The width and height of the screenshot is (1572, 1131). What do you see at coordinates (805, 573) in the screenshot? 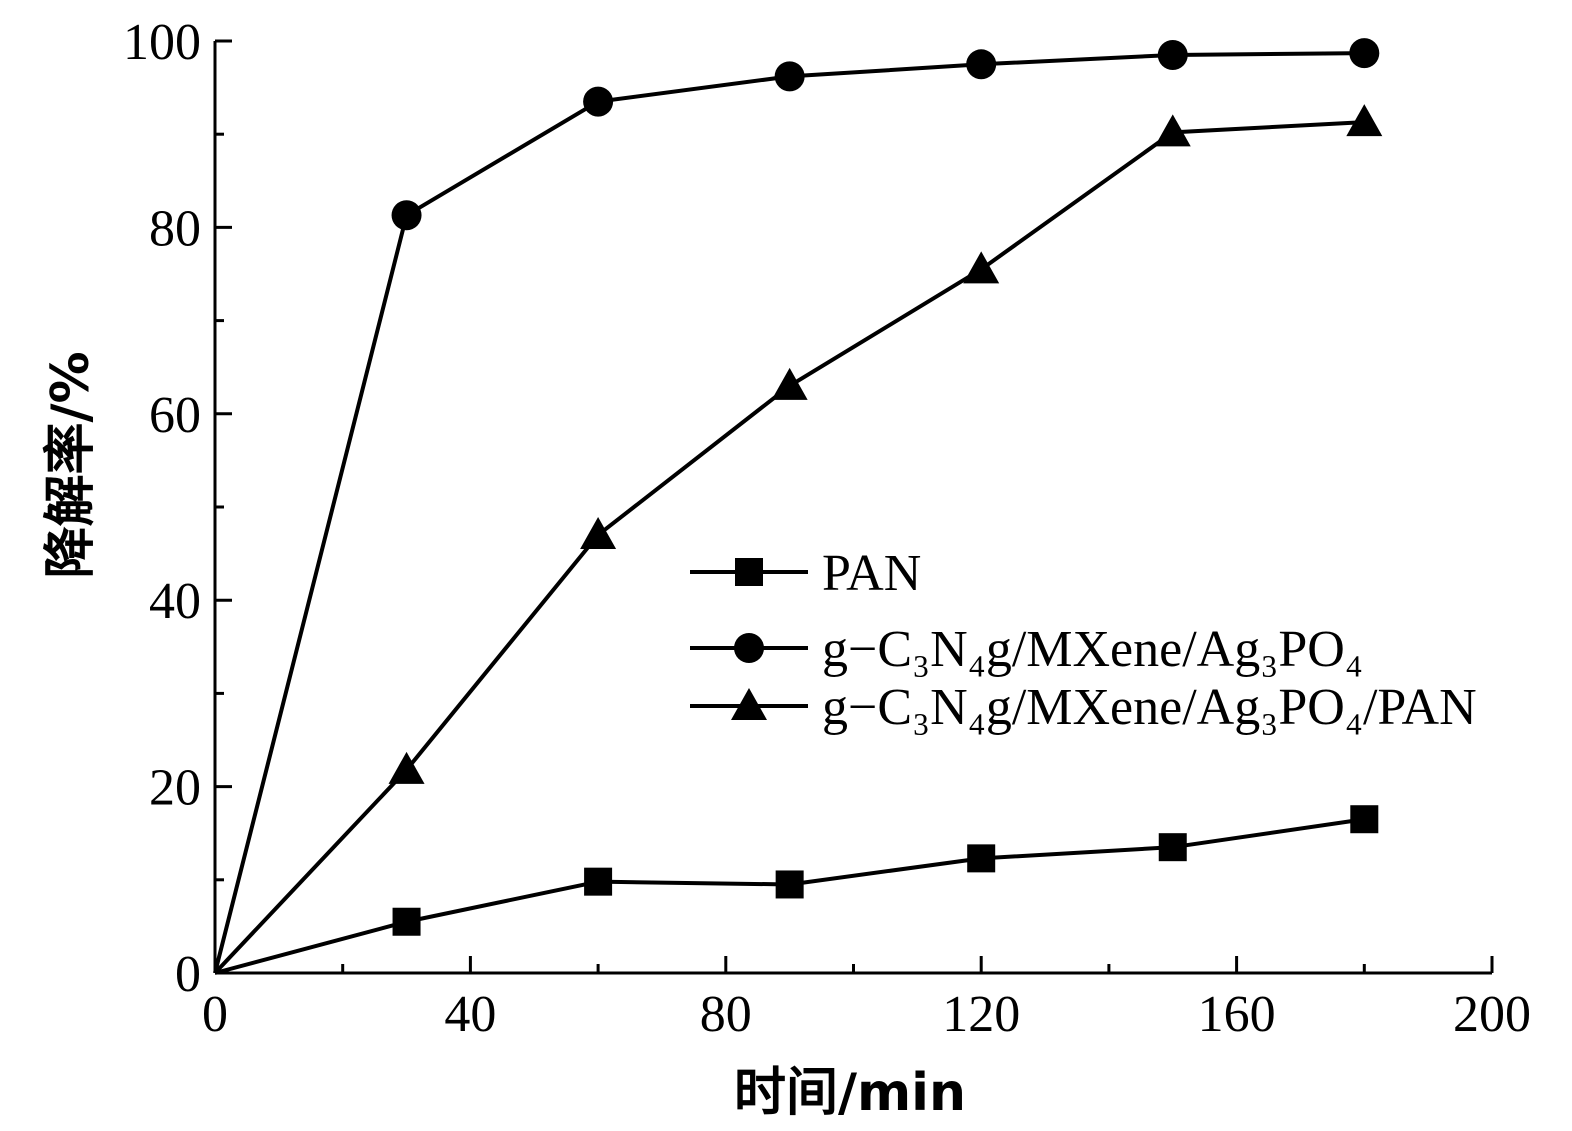
I see `legend-item: PAN` at bounding box center [805, 573].